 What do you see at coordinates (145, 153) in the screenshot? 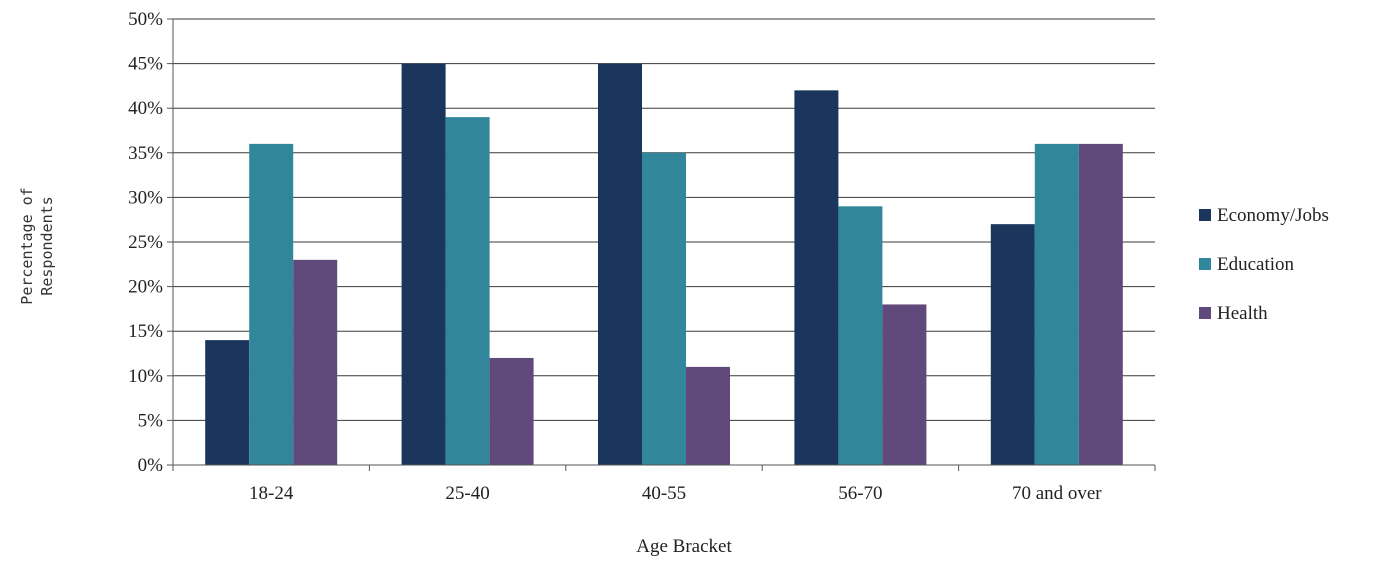
I see `y-tick-label: 35%` at bounding box center [145, 153].